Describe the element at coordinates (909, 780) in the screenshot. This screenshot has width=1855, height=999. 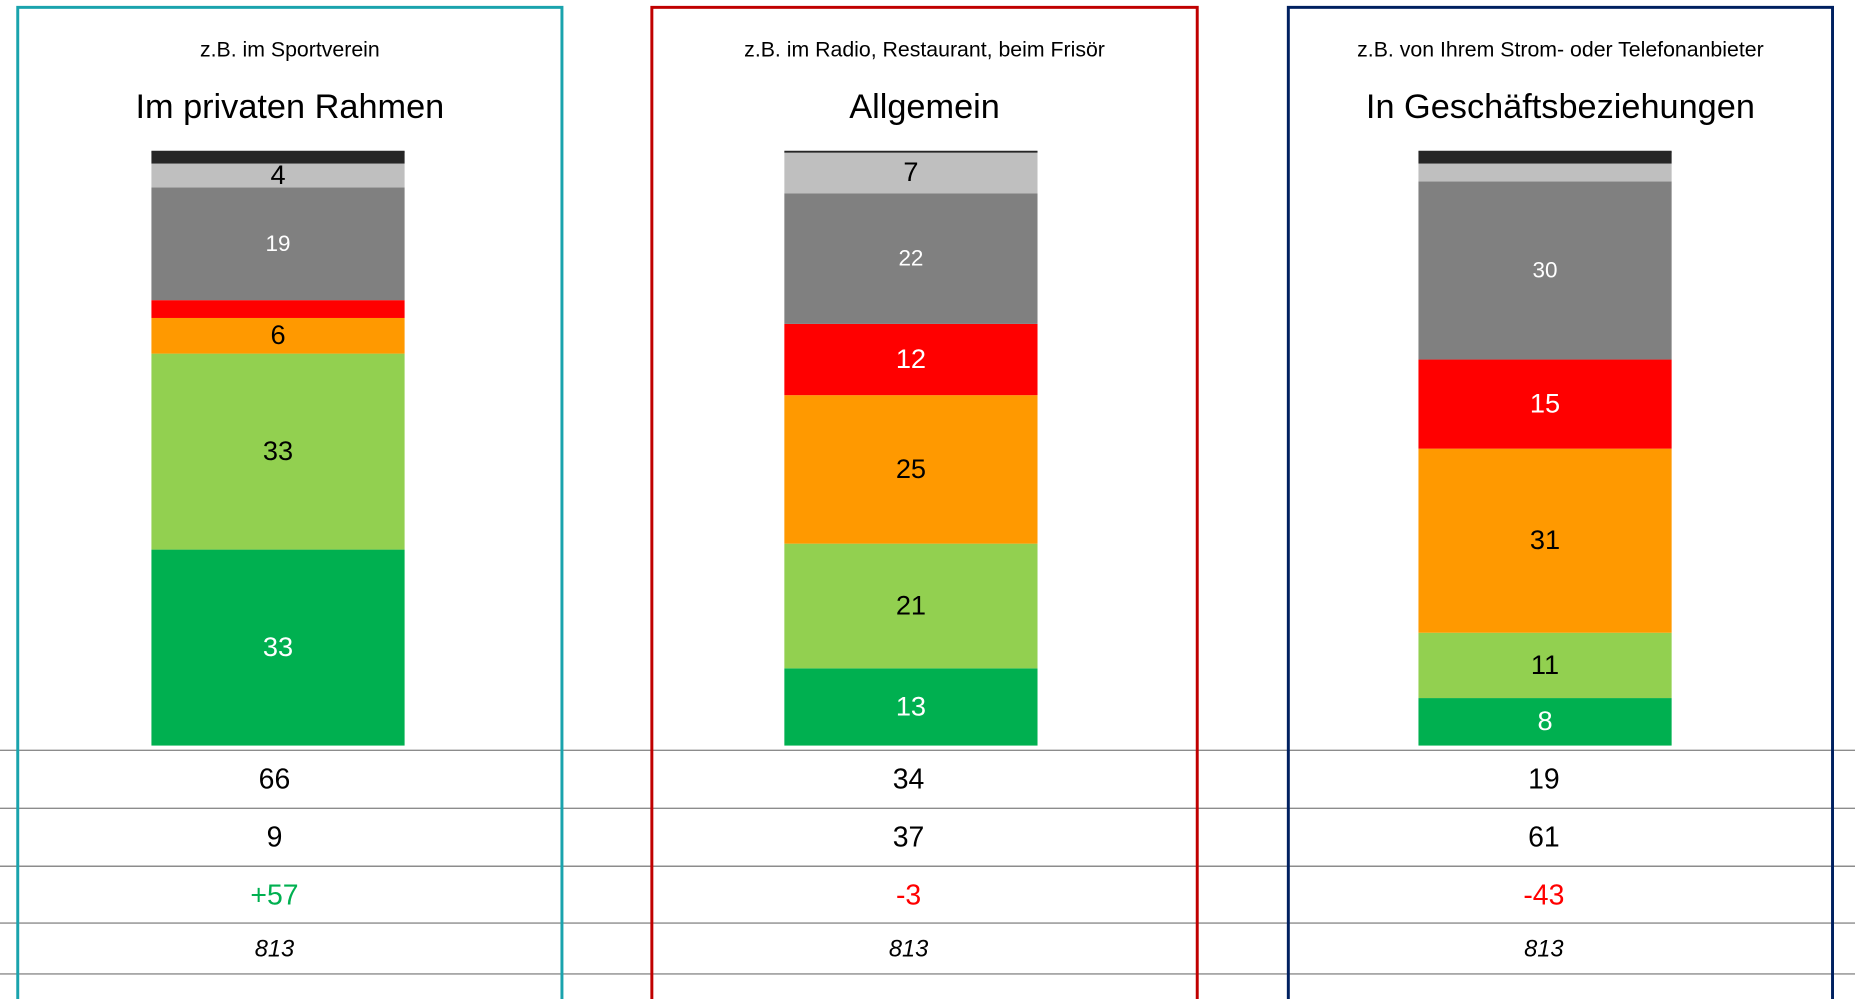
I see `table-cell: 34` at that location.